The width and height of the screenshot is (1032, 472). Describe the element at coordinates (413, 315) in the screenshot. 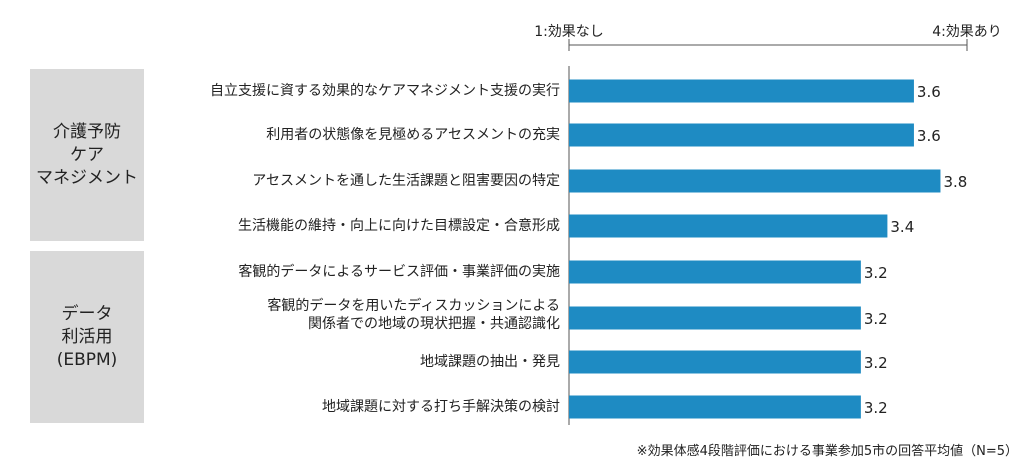

I see `category-label: 客観的データを用いたディスカッションによる 関係者での地域の現状把握・共通認識化` at that location.